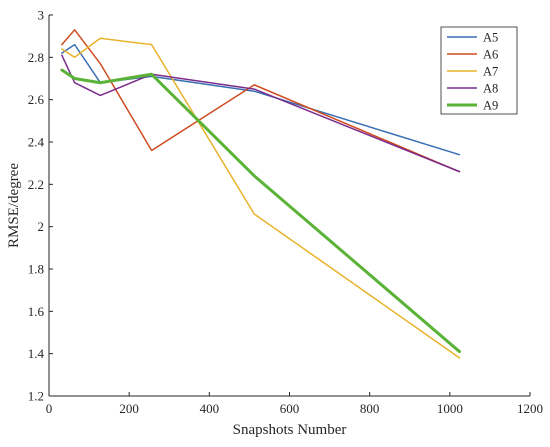  What do you see at coordinates (450, 408) in the screenshot?
I see `x-tick-label: 1000` at bounding box center [450, 408].